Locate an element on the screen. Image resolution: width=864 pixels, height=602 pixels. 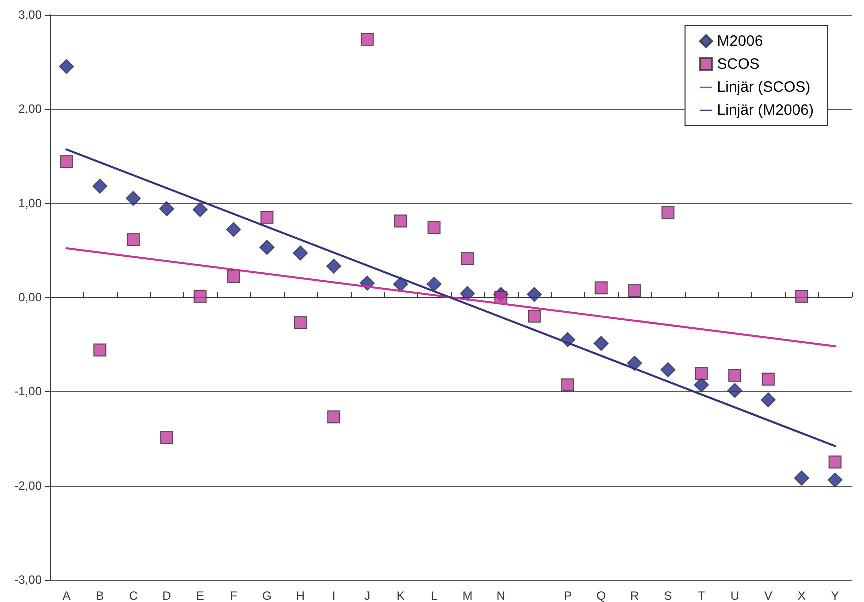
y-tick-label: 2,00 is located at coordinates (30, 109).